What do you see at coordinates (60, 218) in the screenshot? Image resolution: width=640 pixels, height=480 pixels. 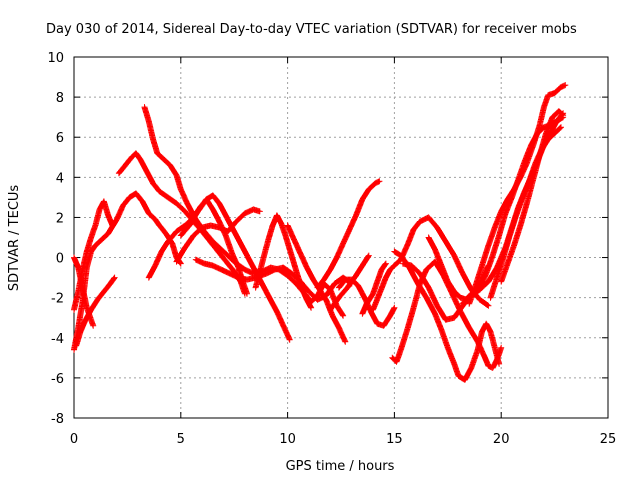 I see `y-tick-label: 2` at bounding box center [60, 218].